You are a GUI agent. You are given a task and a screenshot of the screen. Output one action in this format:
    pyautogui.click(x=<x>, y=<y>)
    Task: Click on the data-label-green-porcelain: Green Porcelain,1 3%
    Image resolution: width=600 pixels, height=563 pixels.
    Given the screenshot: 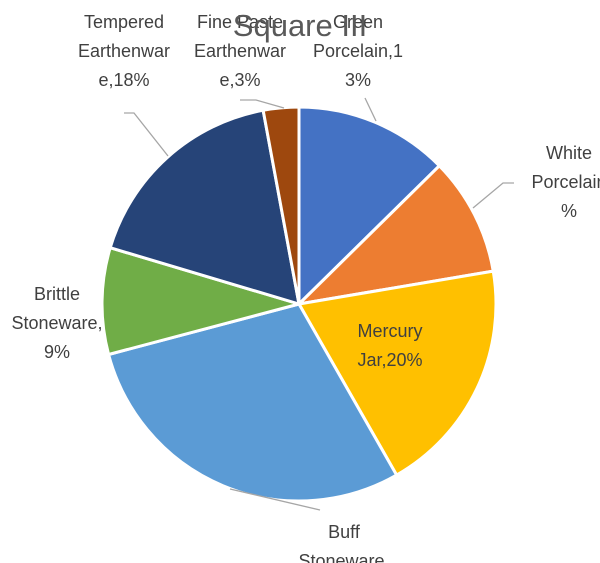 What is the action you would take?
    pyautogui.click(x=358, y=51)
    